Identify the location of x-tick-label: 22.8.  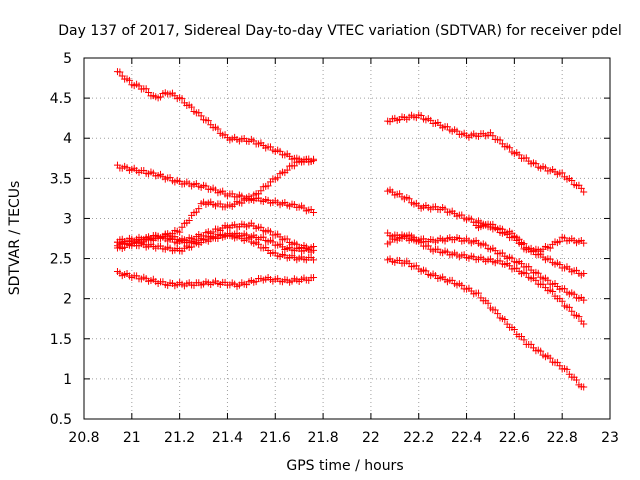
(562, 438).